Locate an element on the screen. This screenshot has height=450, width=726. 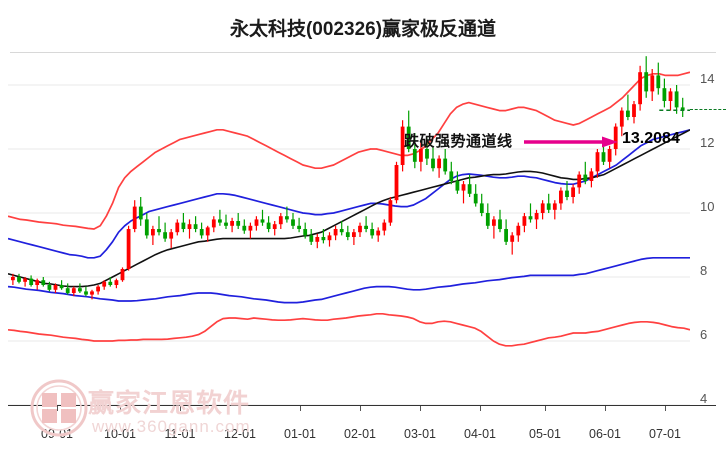
x-axis-tick-label: 01-01 is located at coordinates (300, 434).